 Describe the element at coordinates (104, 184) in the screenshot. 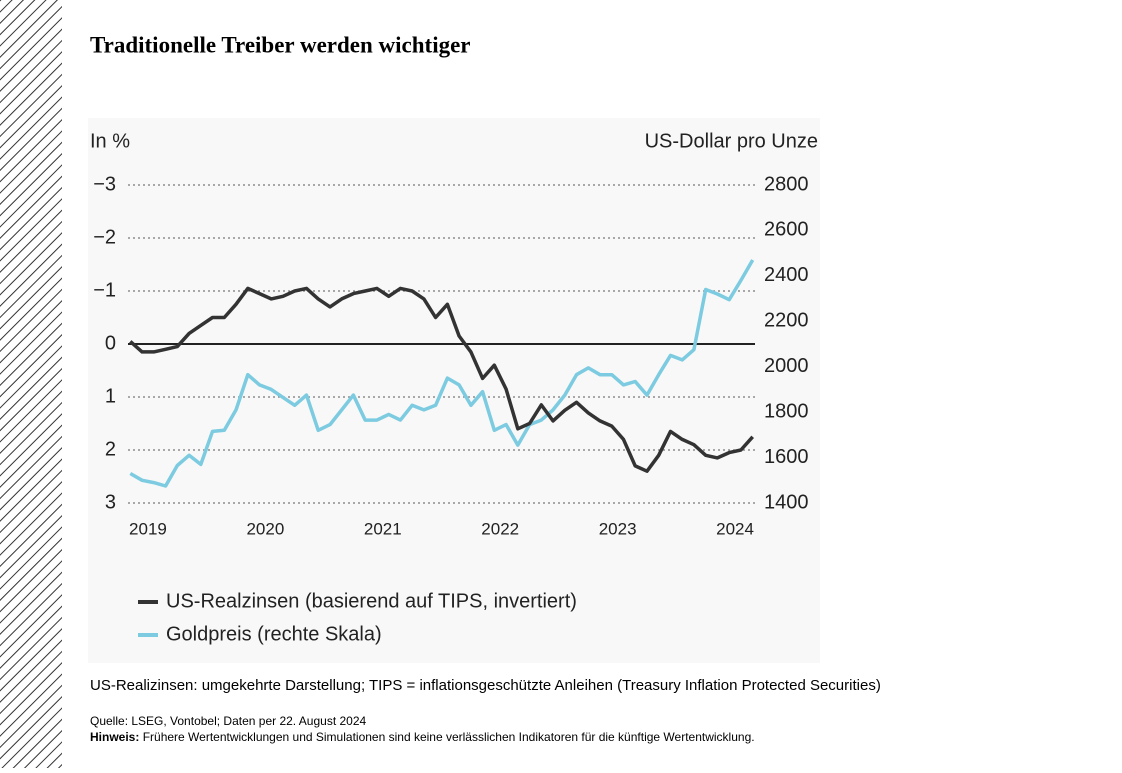

I see `y-tick-label: −3` at that location.